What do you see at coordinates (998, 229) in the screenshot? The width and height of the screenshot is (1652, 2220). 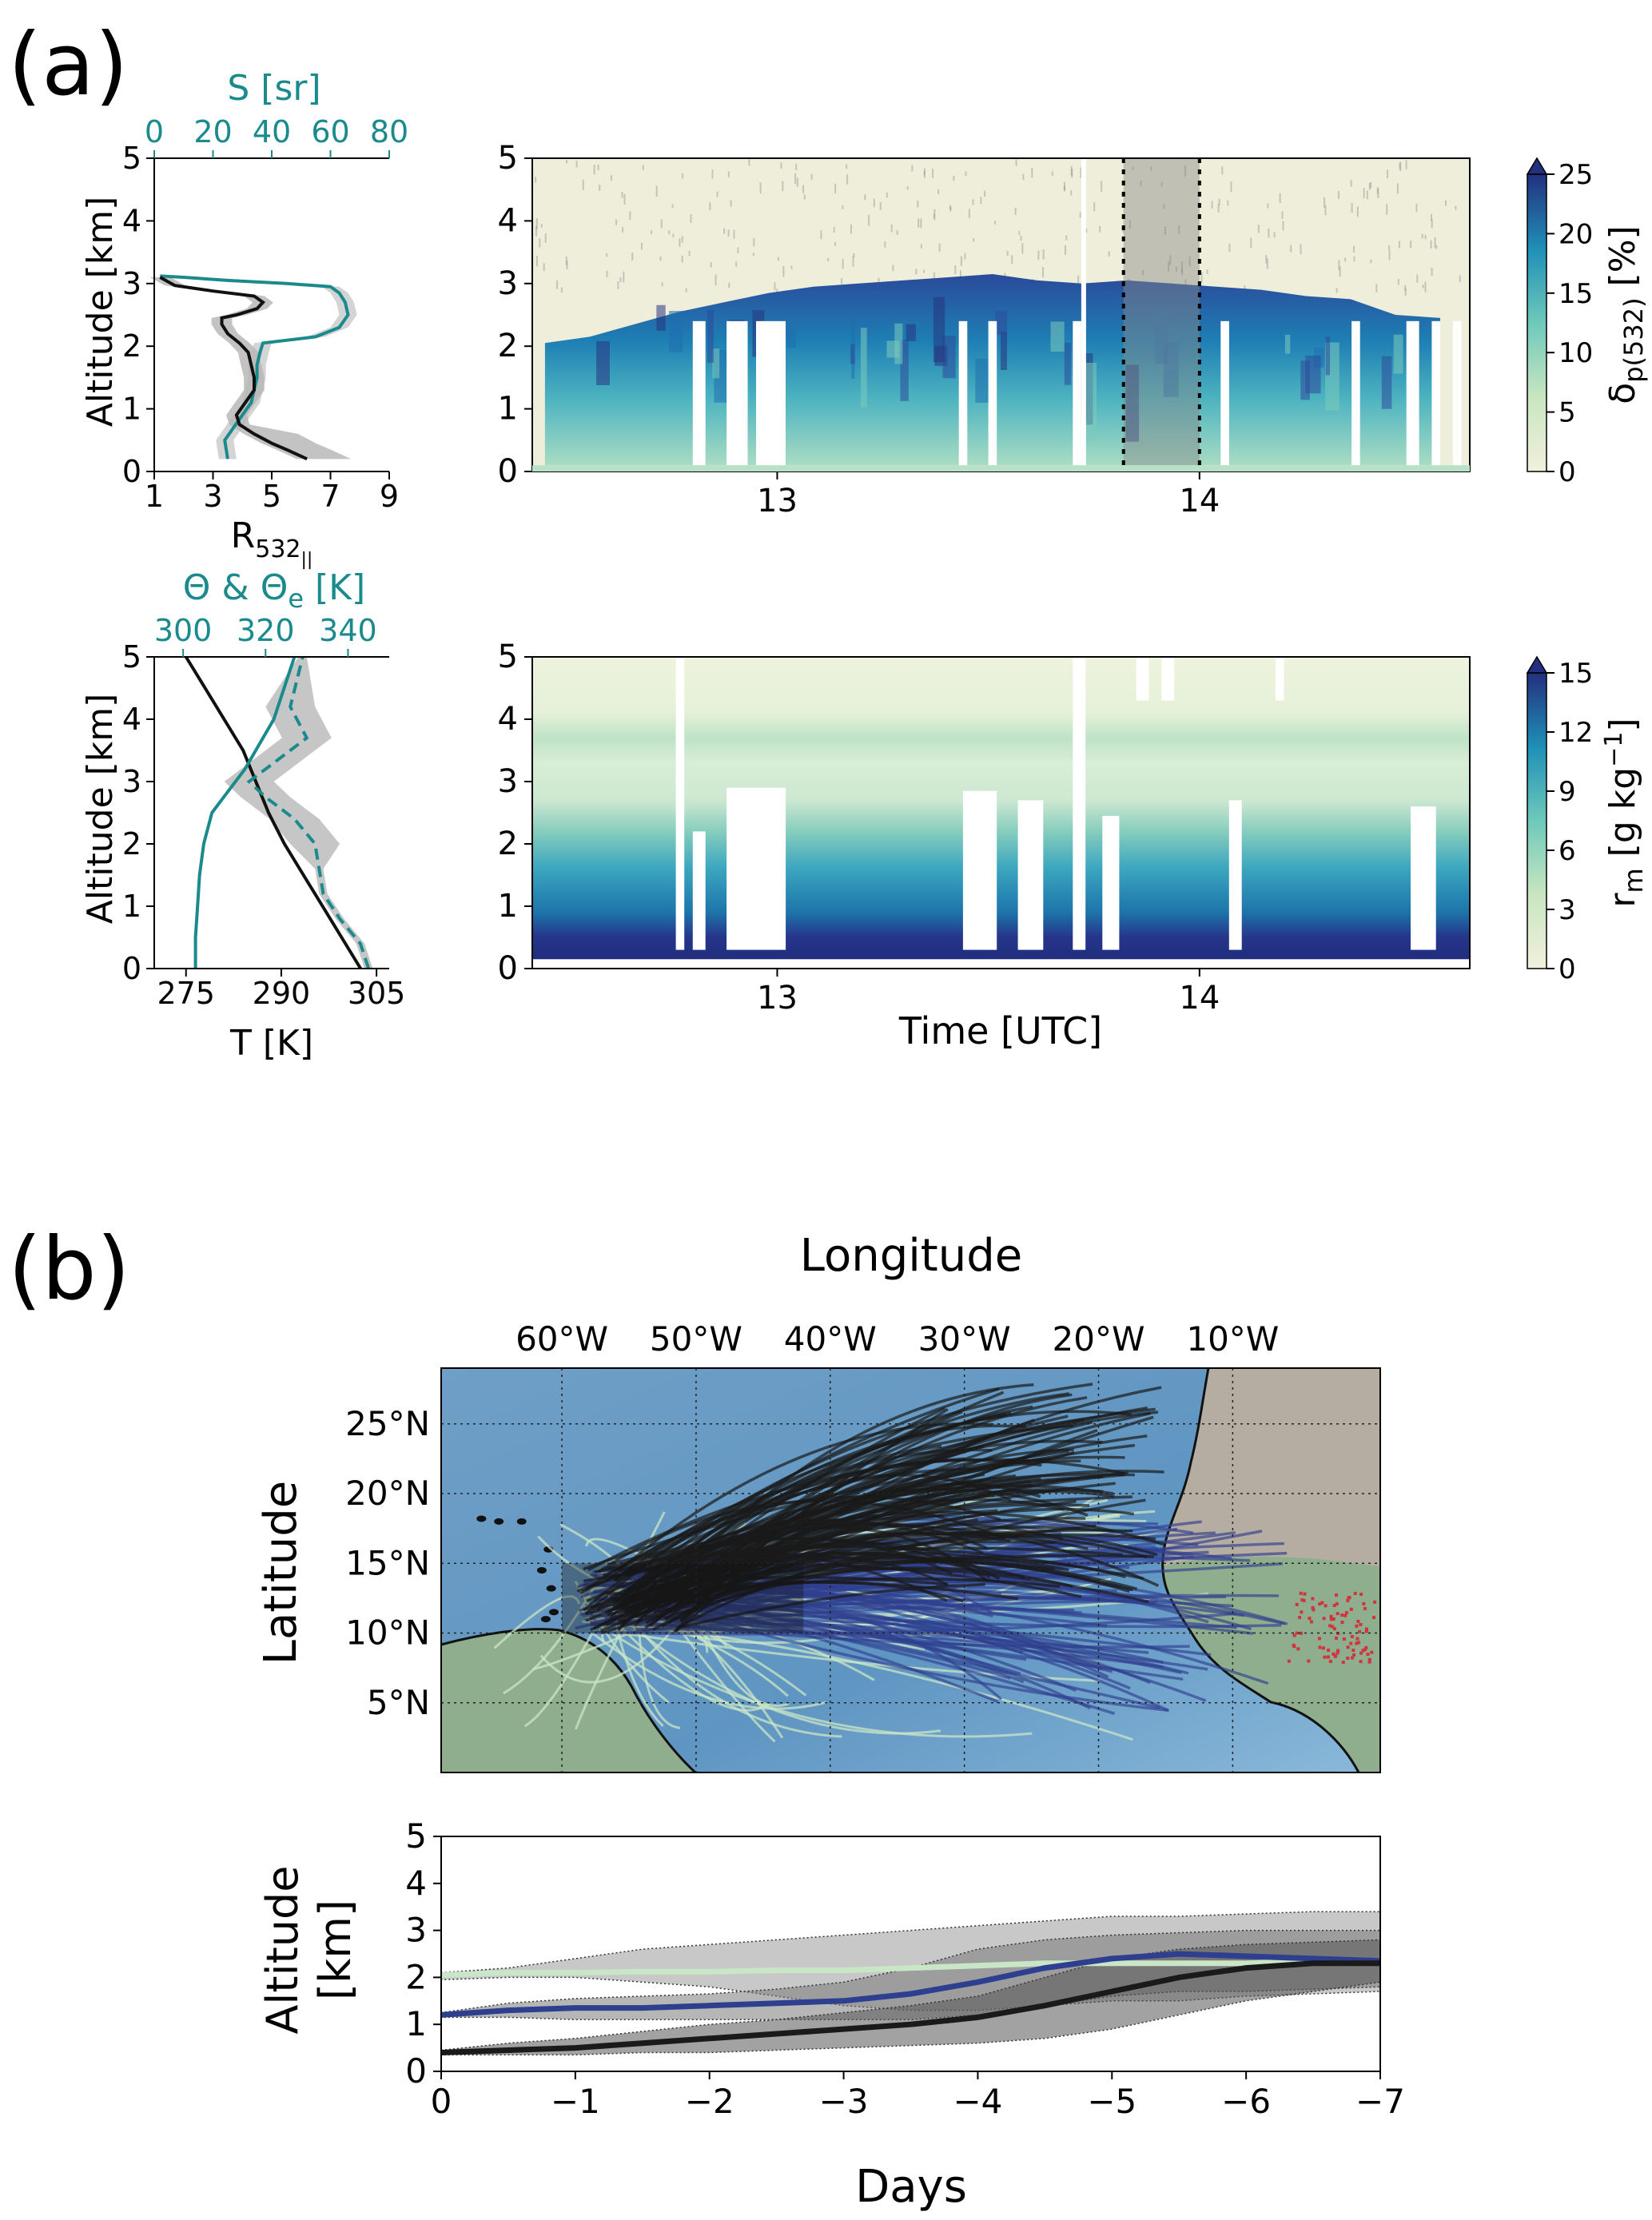 I see `depol-noise` at bounding box center [998, 229].